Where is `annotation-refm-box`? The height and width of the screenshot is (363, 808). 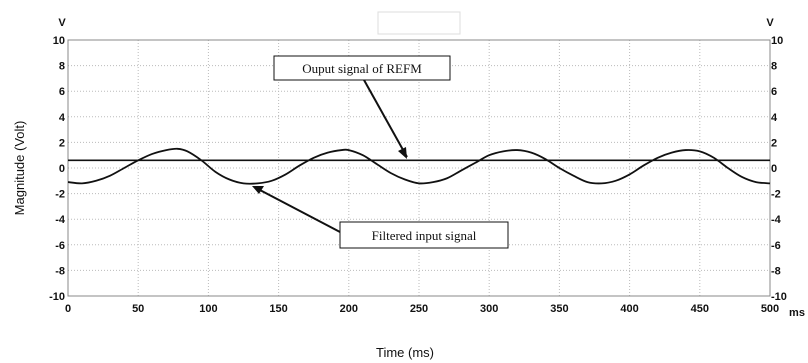 annotation-refm-box is located at coordinates (362, 68).